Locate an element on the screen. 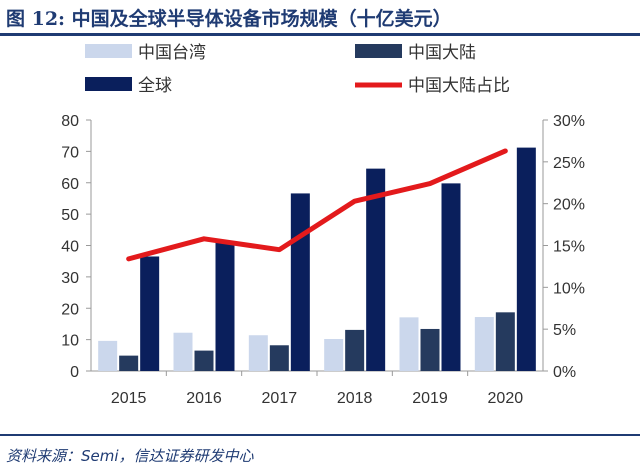  bar-全球-2018 is located at coordinates (376, 269).